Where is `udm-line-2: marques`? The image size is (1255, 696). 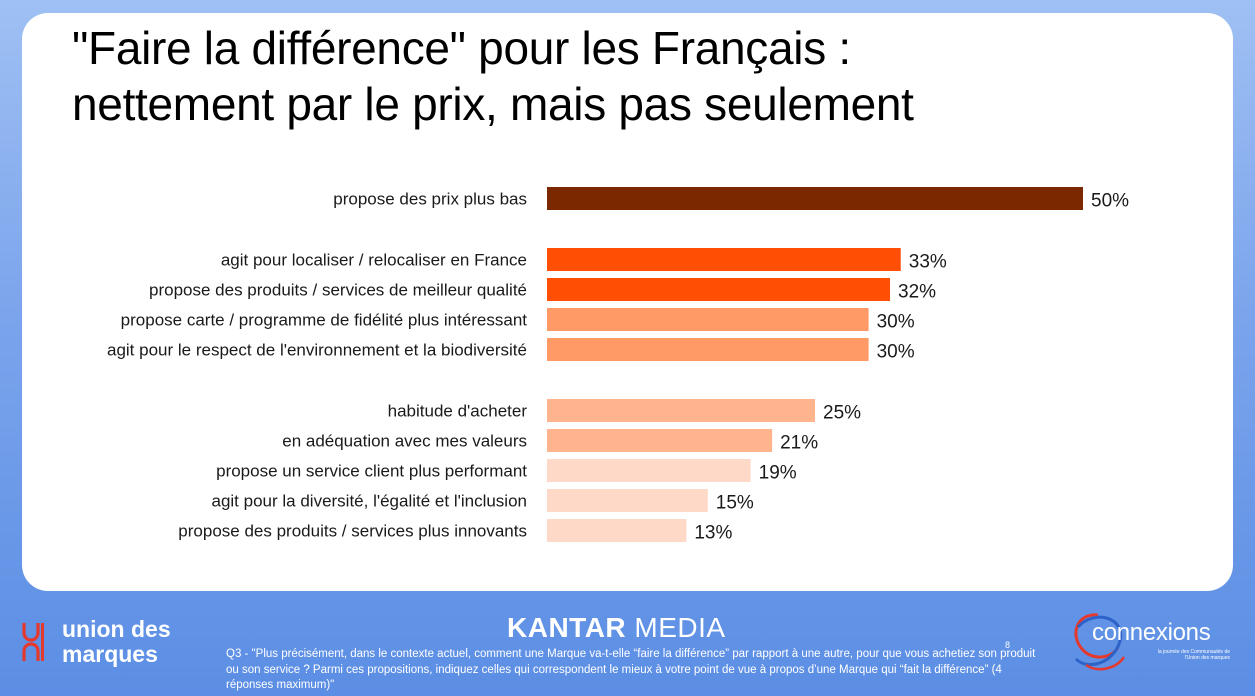
udm-line-2: marques is located at coordinates (110, 654).